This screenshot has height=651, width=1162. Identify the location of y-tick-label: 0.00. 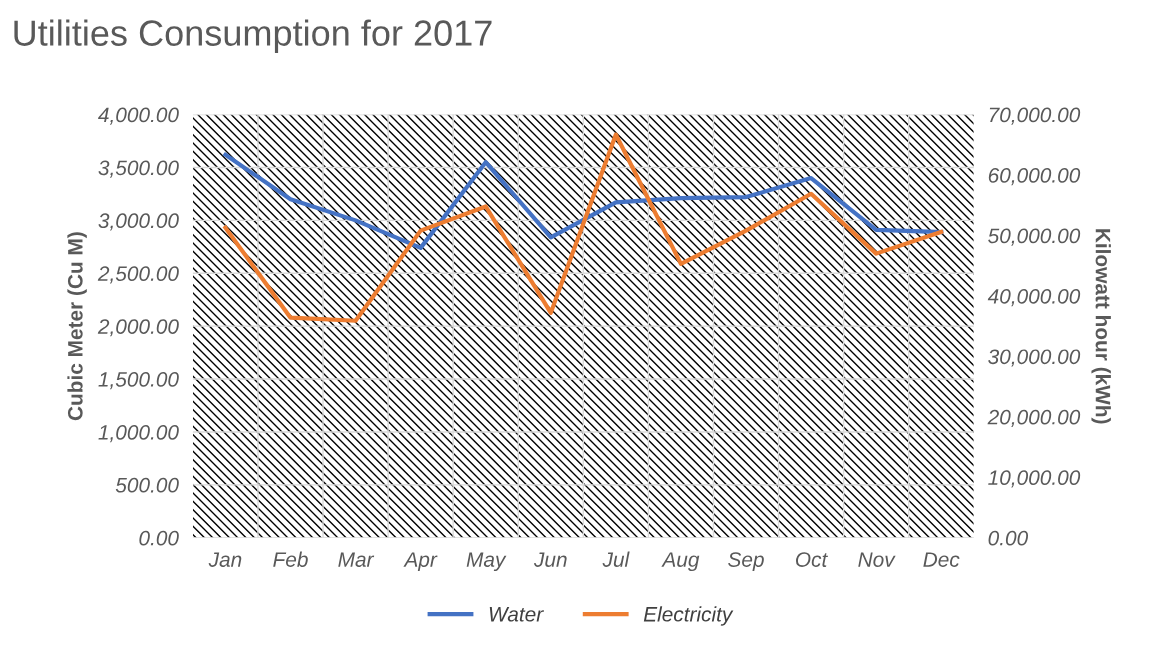
(159, 538).